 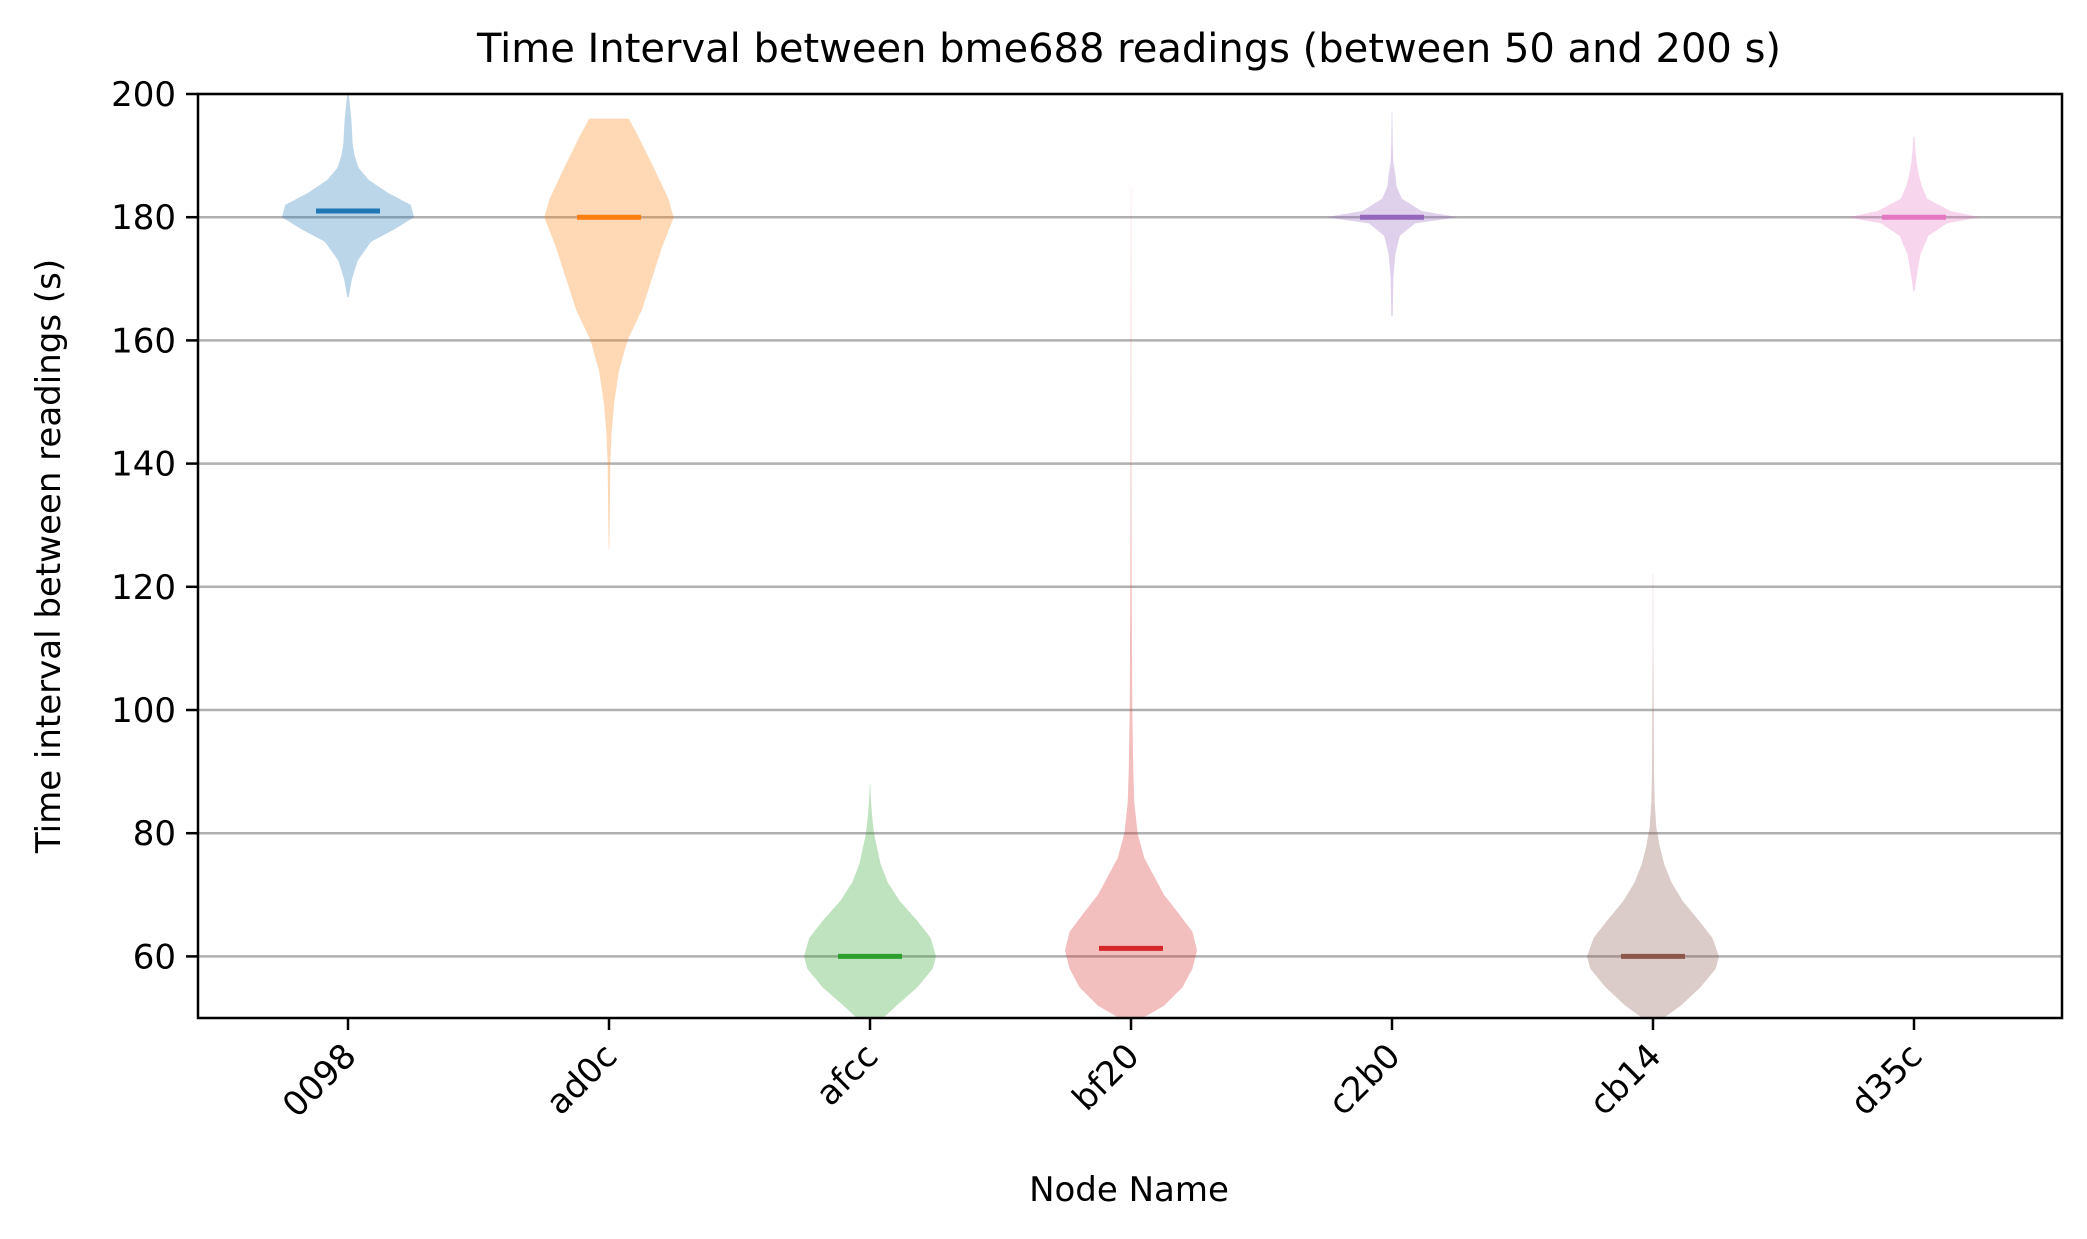 What do you see at coordinates (143, 711) in the screenshot?
I see `y-tick-label: 100` at bounding box center [143, 711].